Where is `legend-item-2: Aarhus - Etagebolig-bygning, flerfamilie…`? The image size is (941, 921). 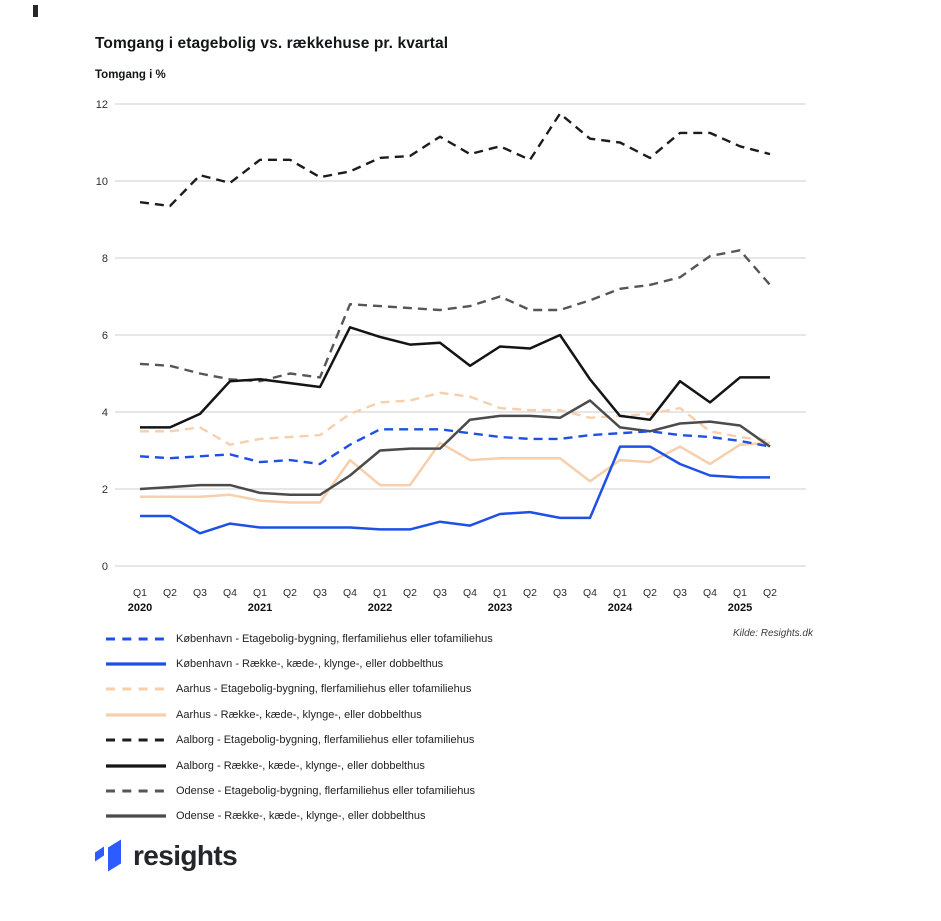 legend-item-2: Aarhus - Etagebolig-bygning, flerfamilie… is located at coordinates (299, 689).